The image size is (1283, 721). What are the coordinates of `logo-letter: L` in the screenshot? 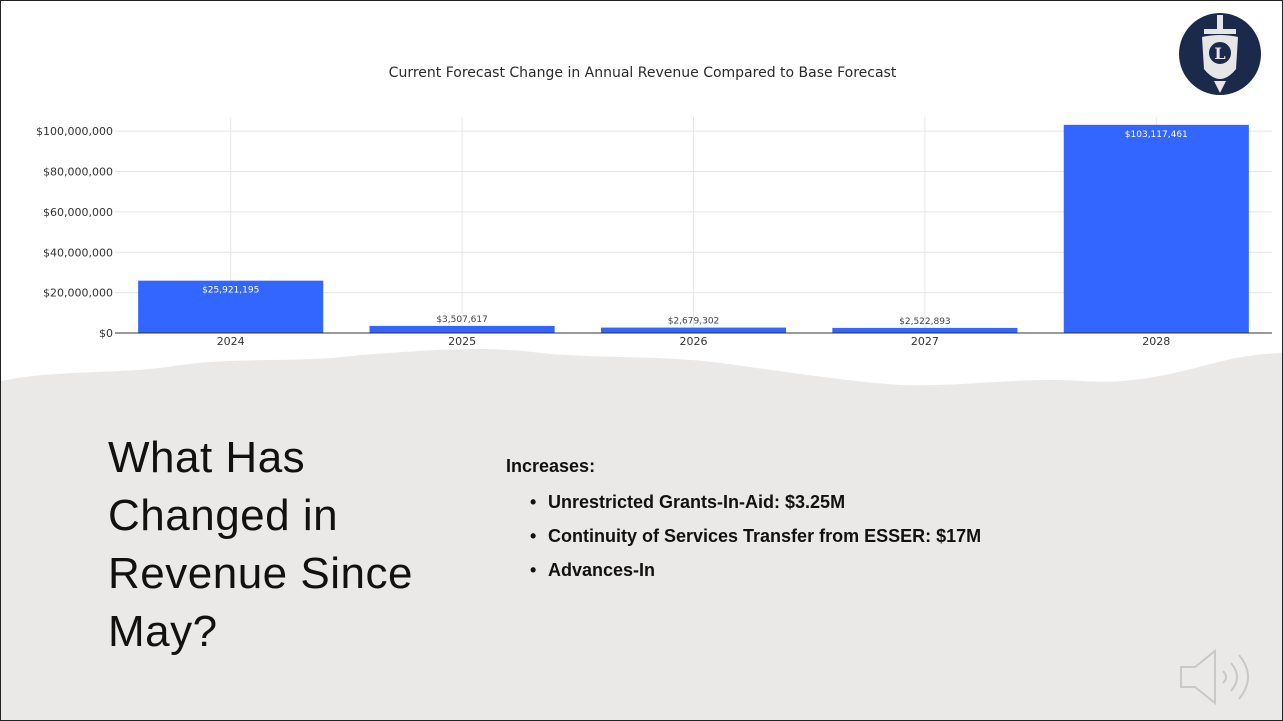 It's located at (1219, 53).